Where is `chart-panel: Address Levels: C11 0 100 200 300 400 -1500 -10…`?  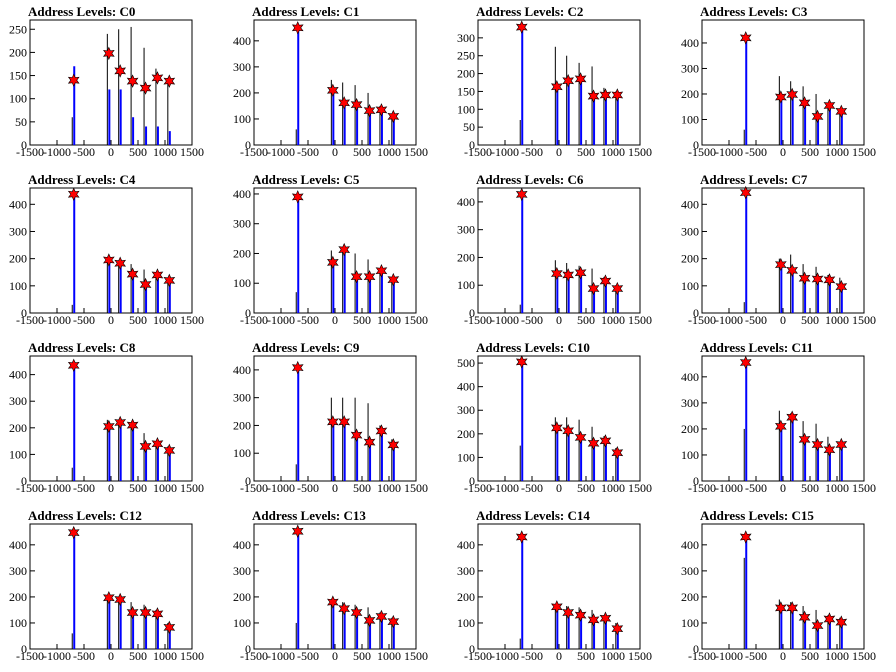
chart-panel: Address Levels: C11 0 100 200 300 400 -1500 -10… is located at coordinates (778, 417).